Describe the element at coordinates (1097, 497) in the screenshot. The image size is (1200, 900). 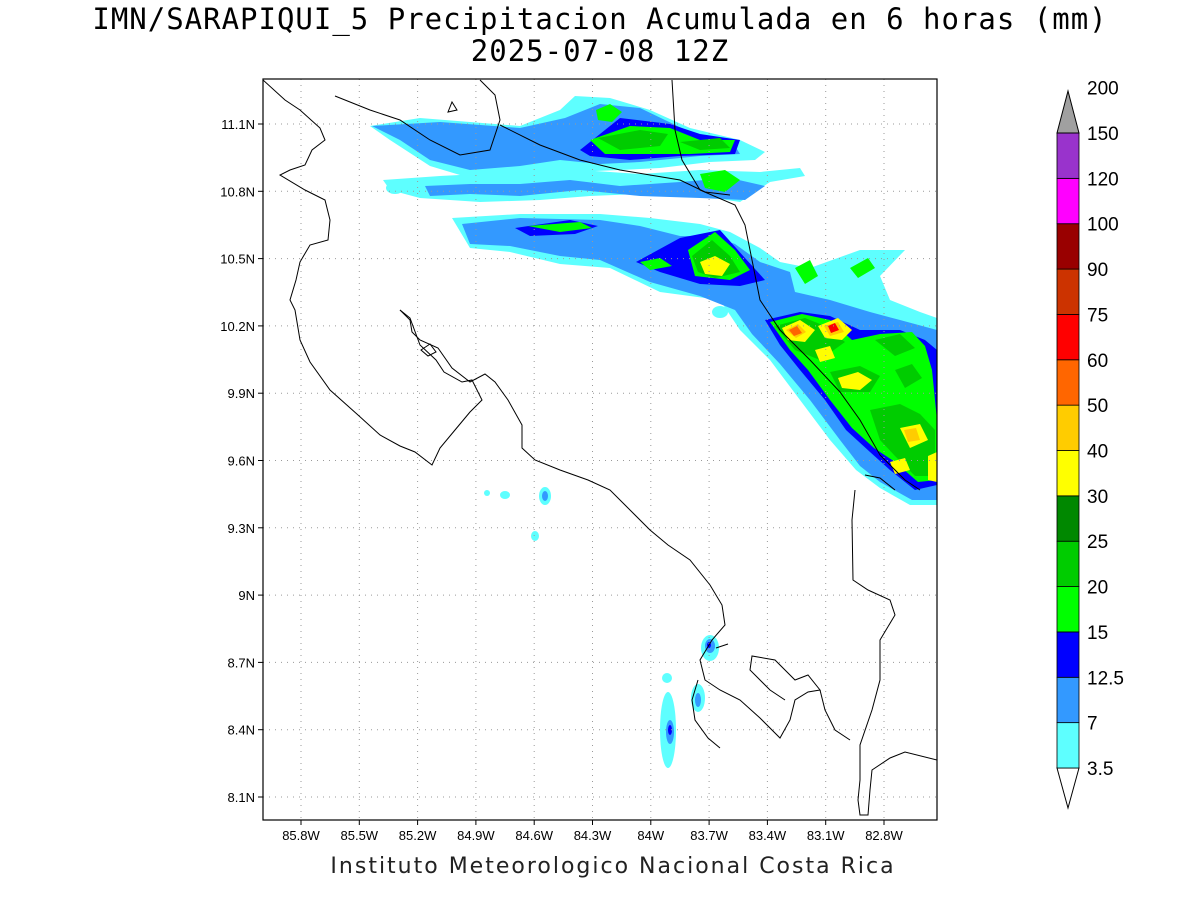
I see `colorbar-level-label: 30` at that location.